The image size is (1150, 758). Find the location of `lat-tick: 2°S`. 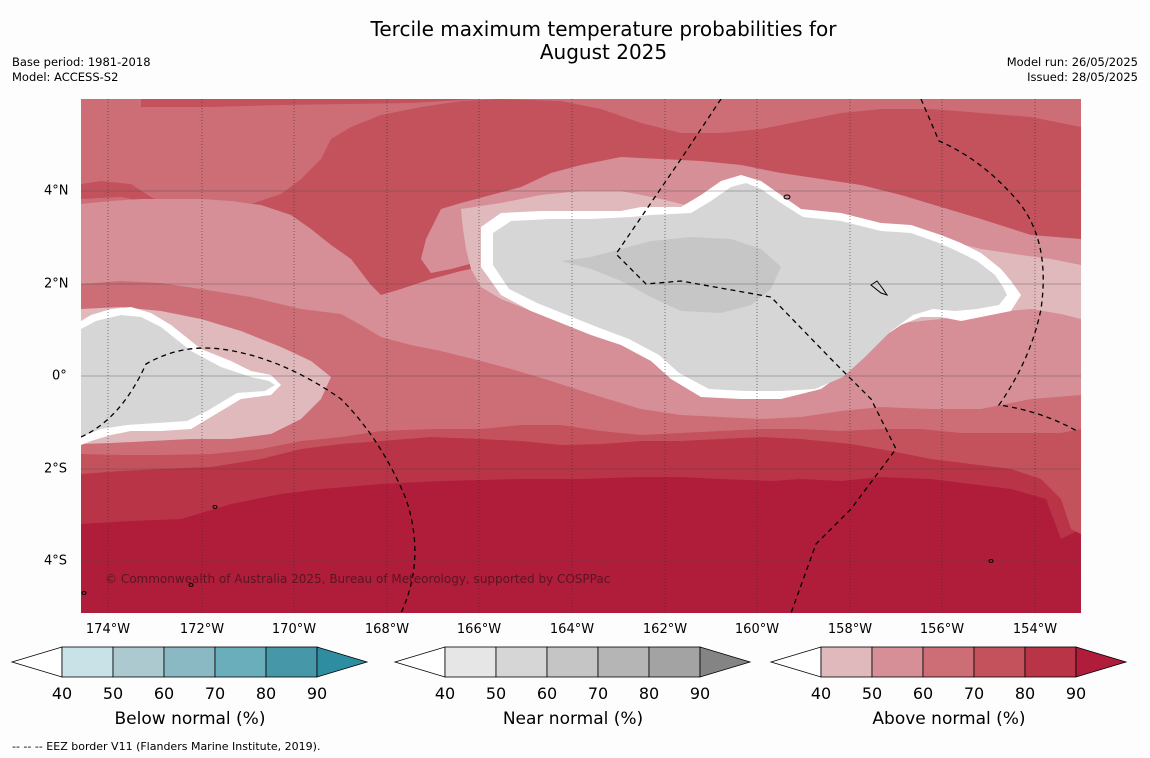

lat-tick: 2°S is located at coordinates (56, 469).